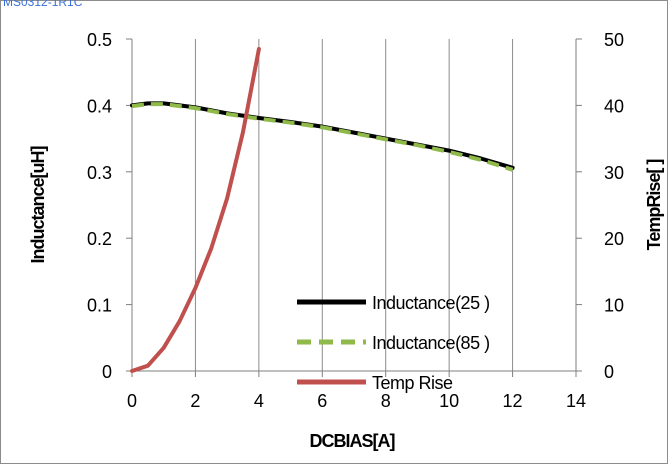  What do you see at coordinates (614, 173) in the screenshot?
I see `y-right-tick-label-3: 30` at bounding box center [614, 173].